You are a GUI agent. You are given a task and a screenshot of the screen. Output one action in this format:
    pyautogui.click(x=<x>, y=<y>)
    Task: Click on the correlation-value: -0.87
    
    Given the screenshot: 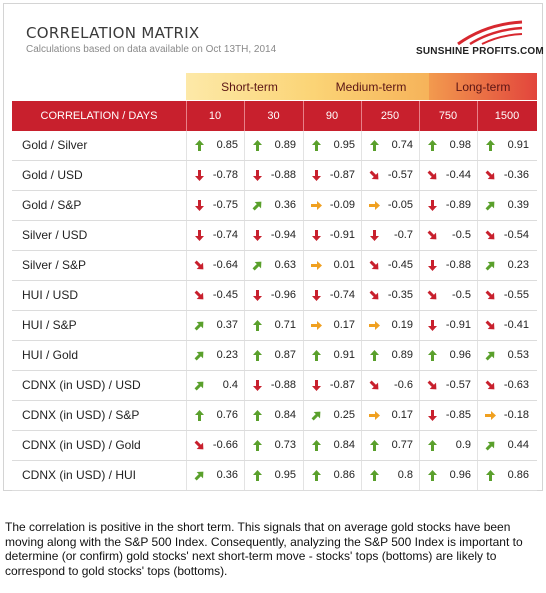 What is the action you would take?
    pyautogui.click(x=342, y=175)
    